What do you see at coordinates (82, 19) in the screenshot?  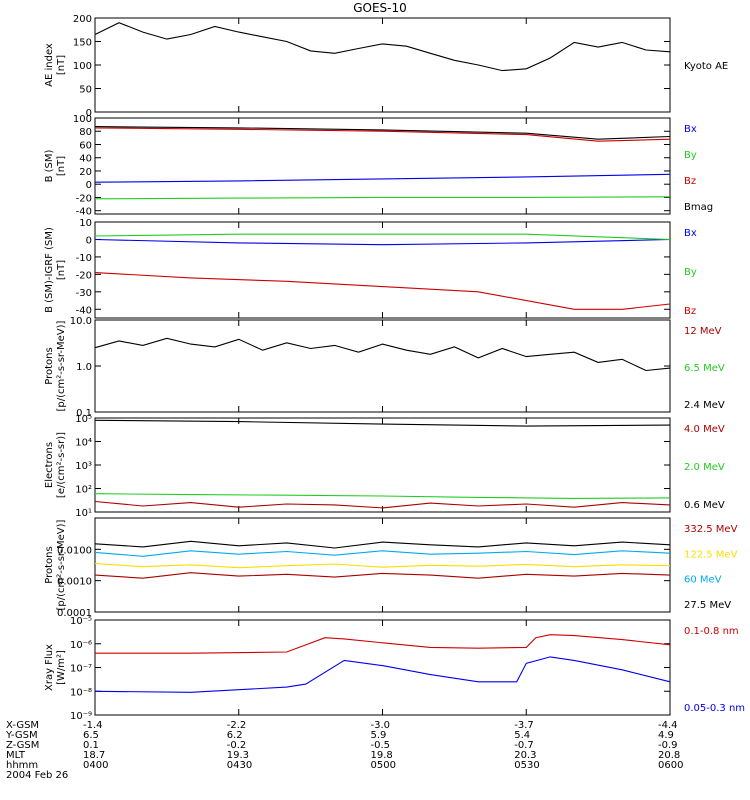 I see `y-tick-label: 200` at bounding box center [82, 19].